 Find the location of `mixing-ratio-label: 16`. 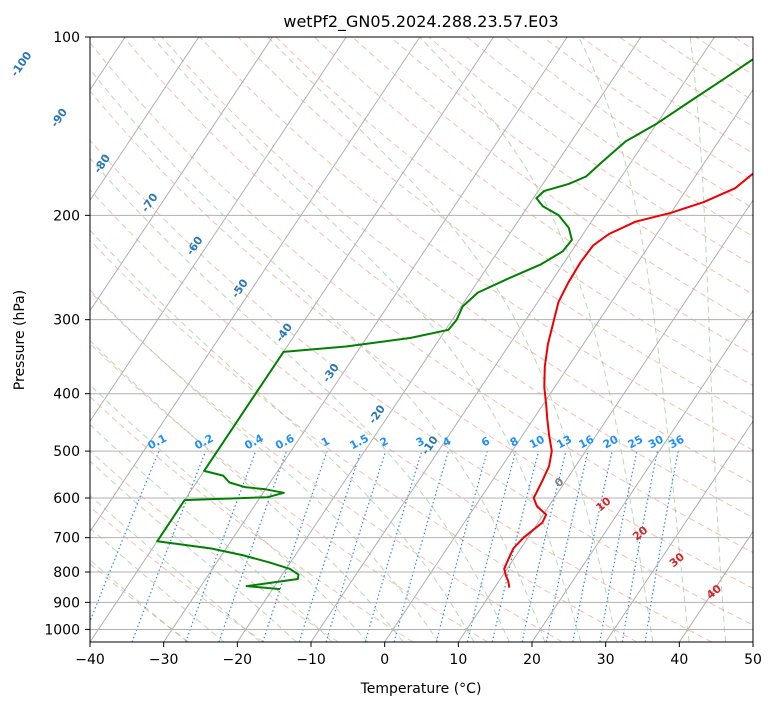

mixing-ratio-label: 16 is located at coordinates (587, 442).